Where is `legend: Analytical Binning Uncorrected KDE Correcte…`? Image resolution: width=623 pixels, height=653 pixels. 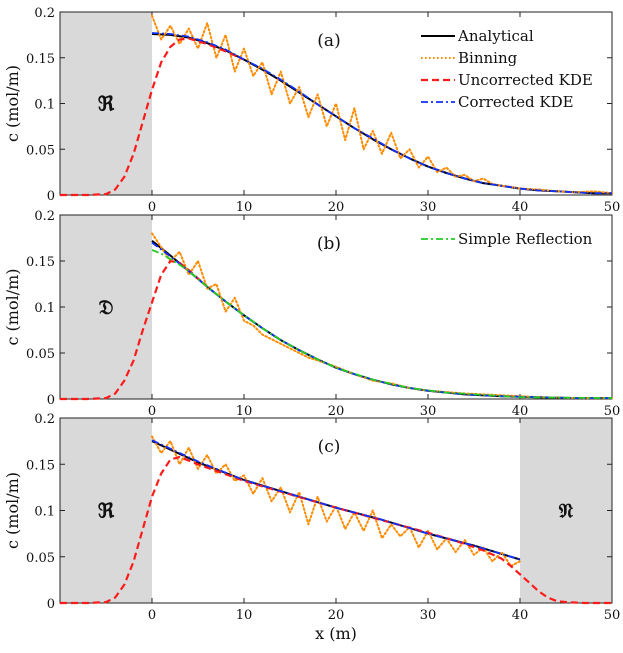
legend: Analytical Binning Uncorrected KDE Correcte… is located at coordinates (507, 69).